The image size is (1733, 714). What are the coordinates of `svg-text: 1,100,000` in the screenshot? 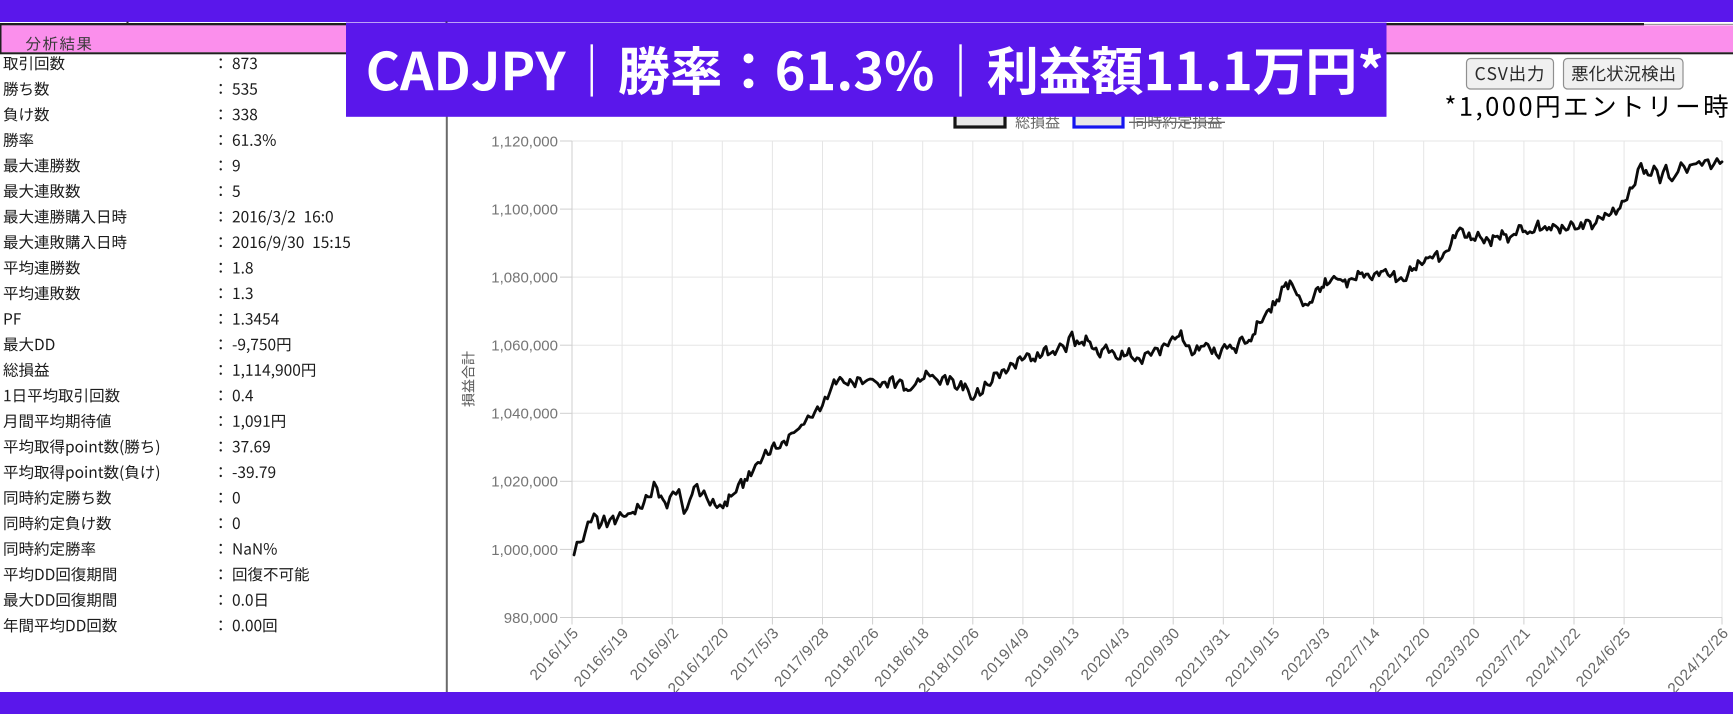 It's located at (524, 210).